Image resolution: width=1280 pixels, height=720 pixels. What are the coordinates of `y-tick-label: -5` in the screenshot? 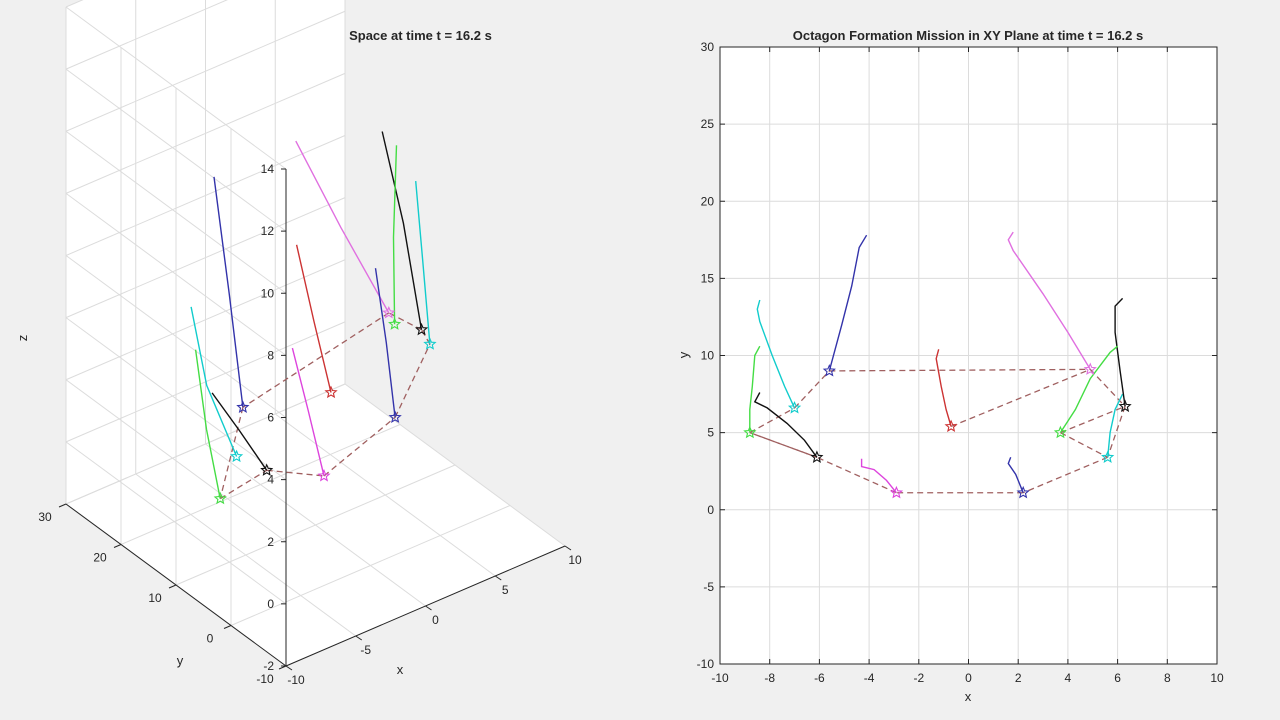 It's located at (708, 587).